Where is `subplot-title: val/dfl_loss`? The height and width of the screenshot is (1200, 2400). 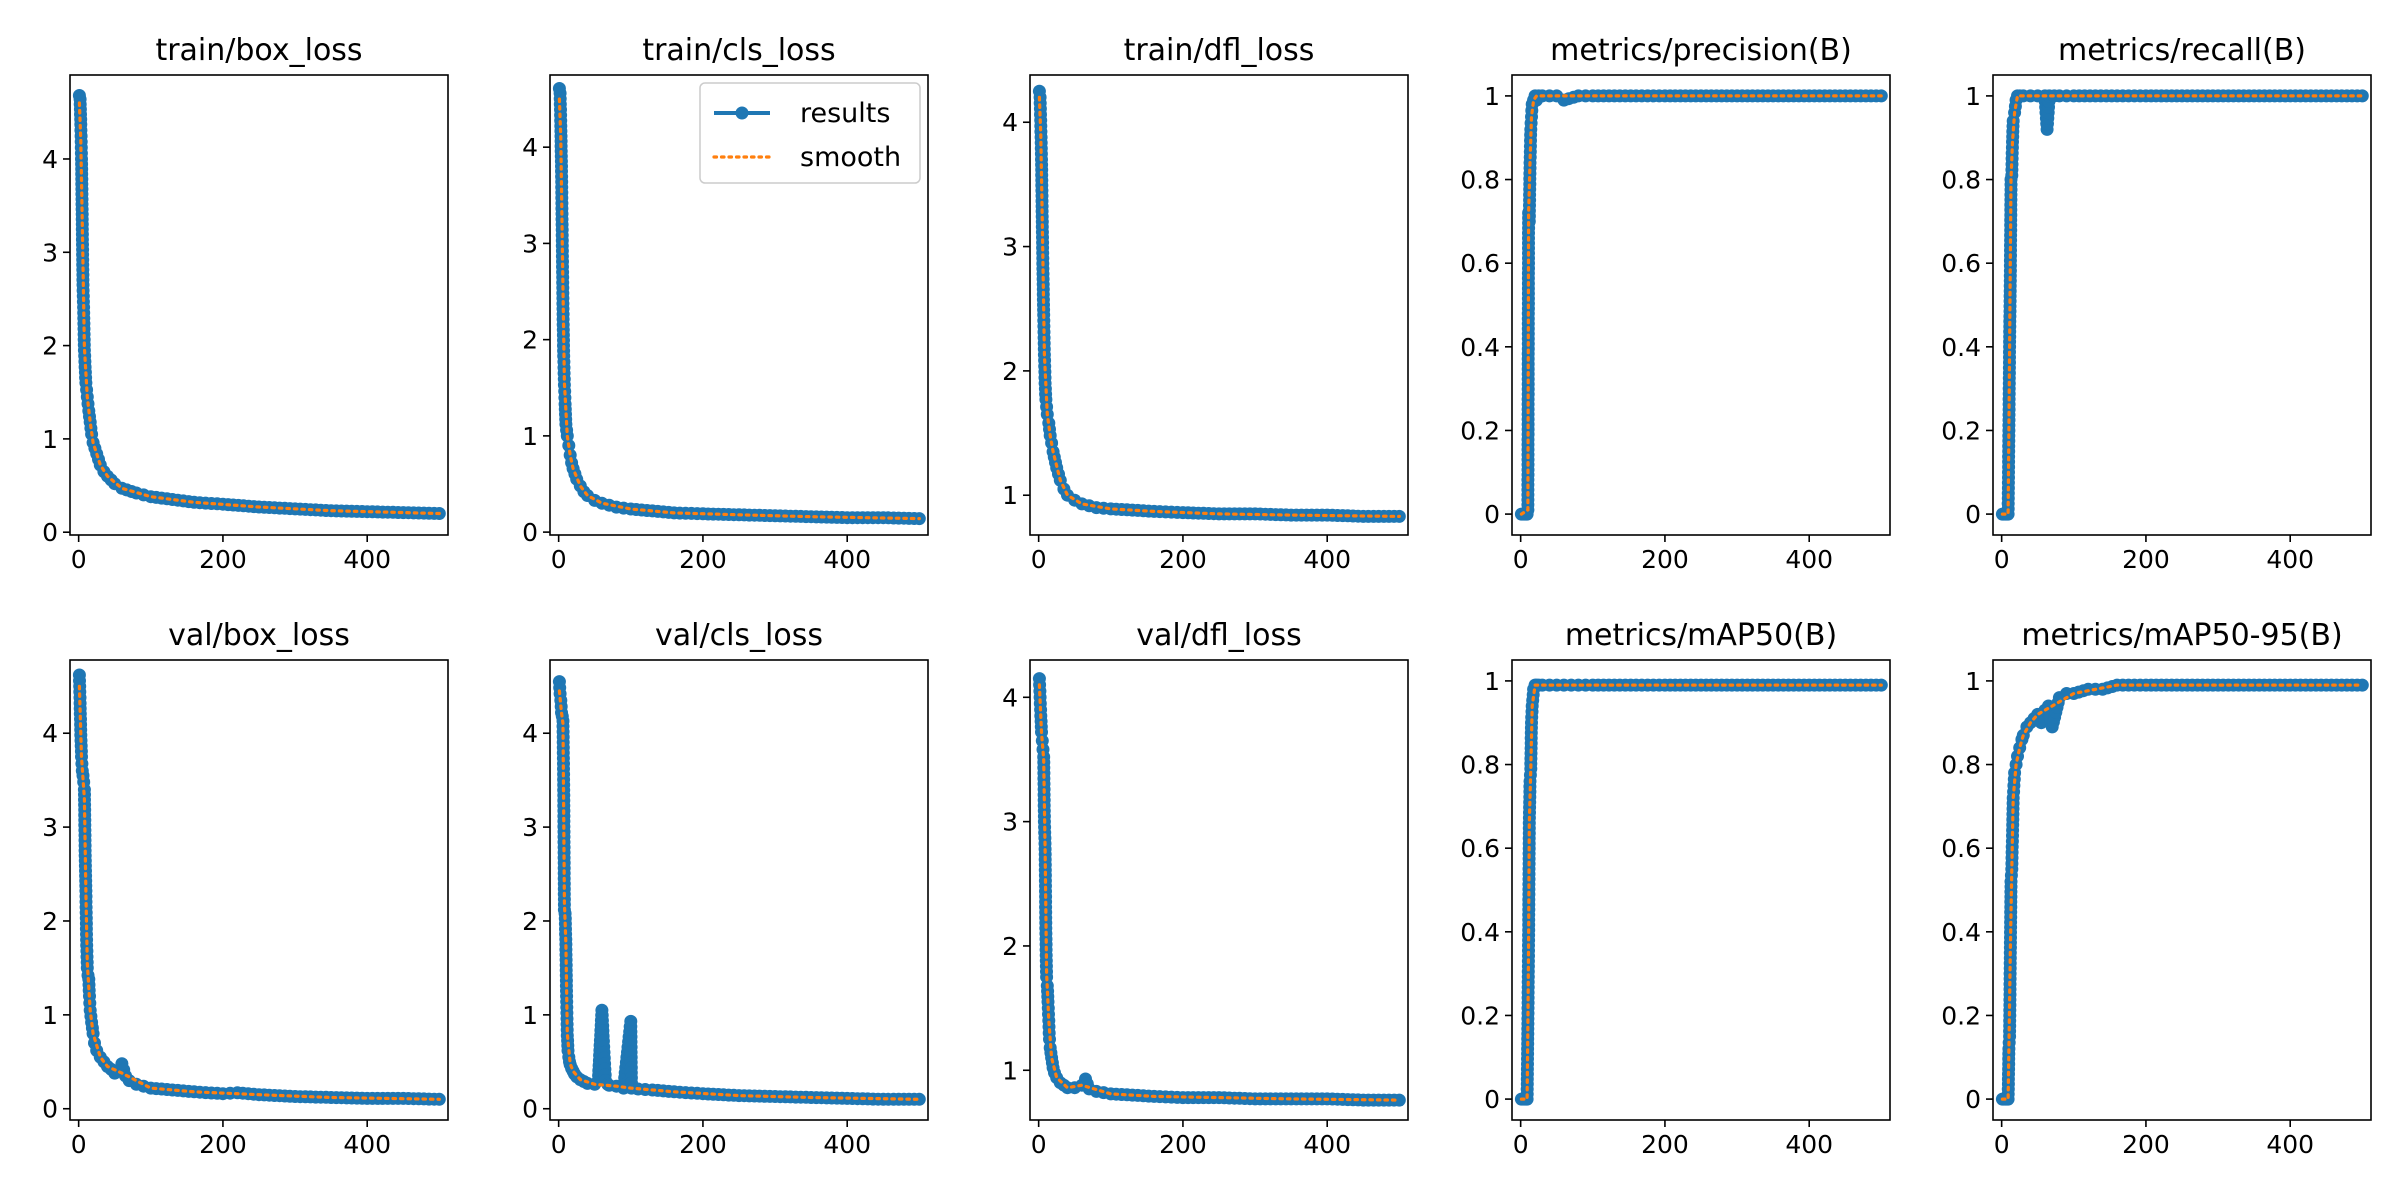 subplot-title: val/dfl_loss is located at coordinates (1218, 635).